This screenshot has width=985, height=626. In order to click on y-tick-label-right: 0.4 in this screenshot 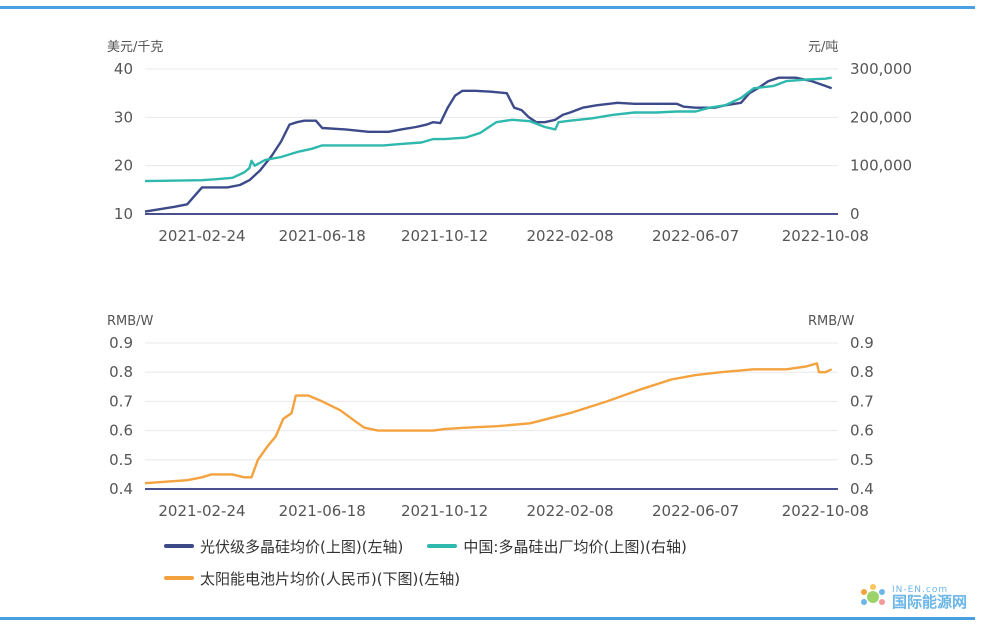, I will do `click(862, 489)`.